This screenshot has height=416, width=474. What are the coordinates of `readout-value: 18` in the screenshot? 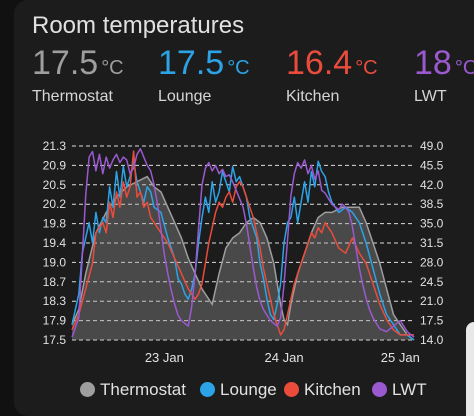 It's located at (433, 63).